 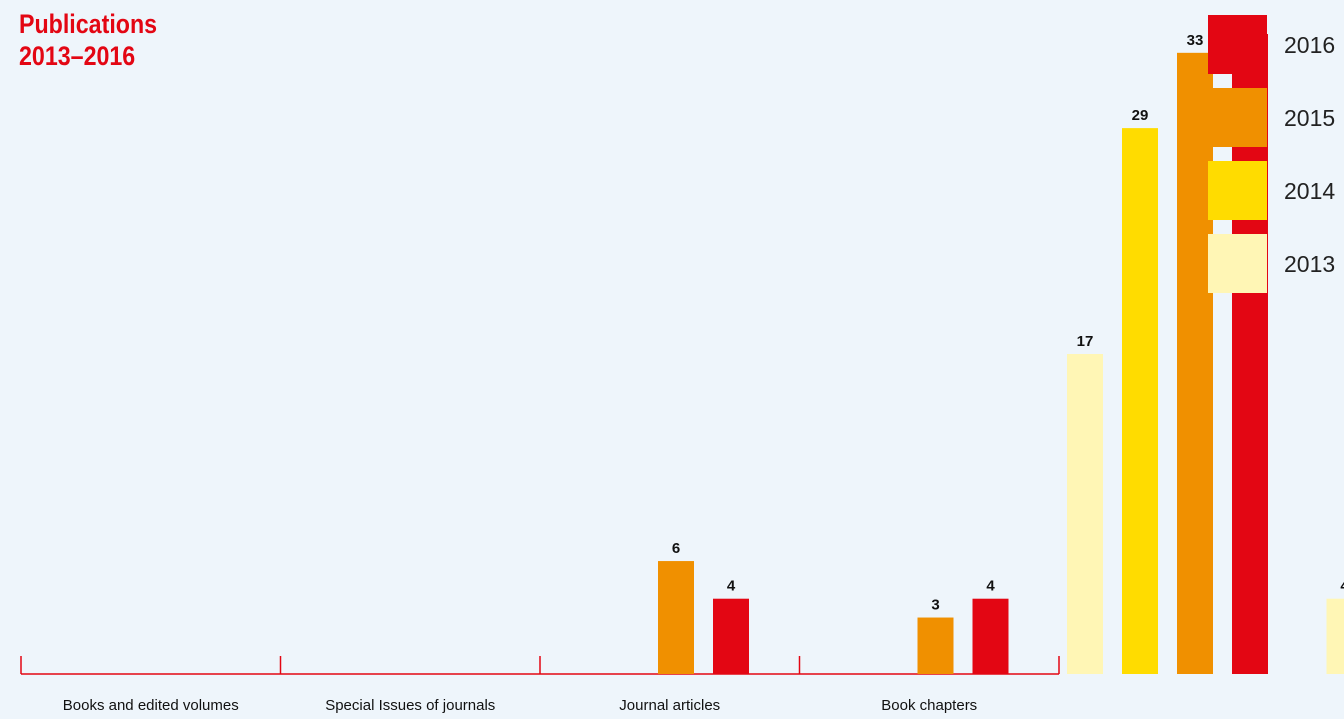 What do you see at coordinates (1309, 118) in the screenshot?
I see `legend-label: 2015` at bounding box center [1309, 118].